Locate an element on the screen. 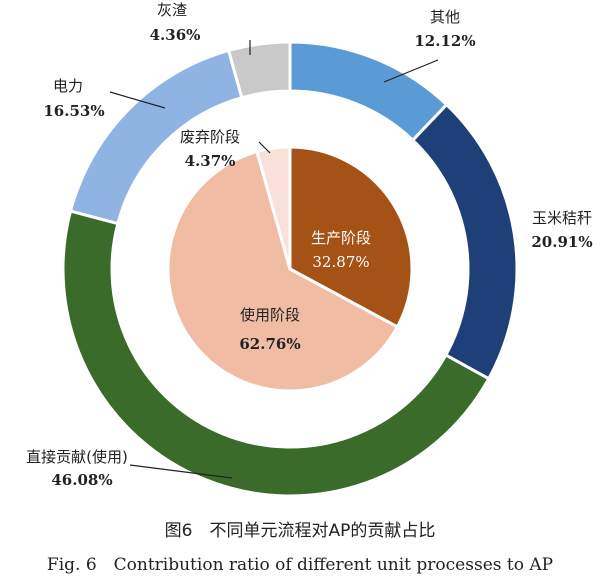 This screenshot has width=600, height=583. label-disposal-name: 废弃阶段 is located at coordinates (210, 137).